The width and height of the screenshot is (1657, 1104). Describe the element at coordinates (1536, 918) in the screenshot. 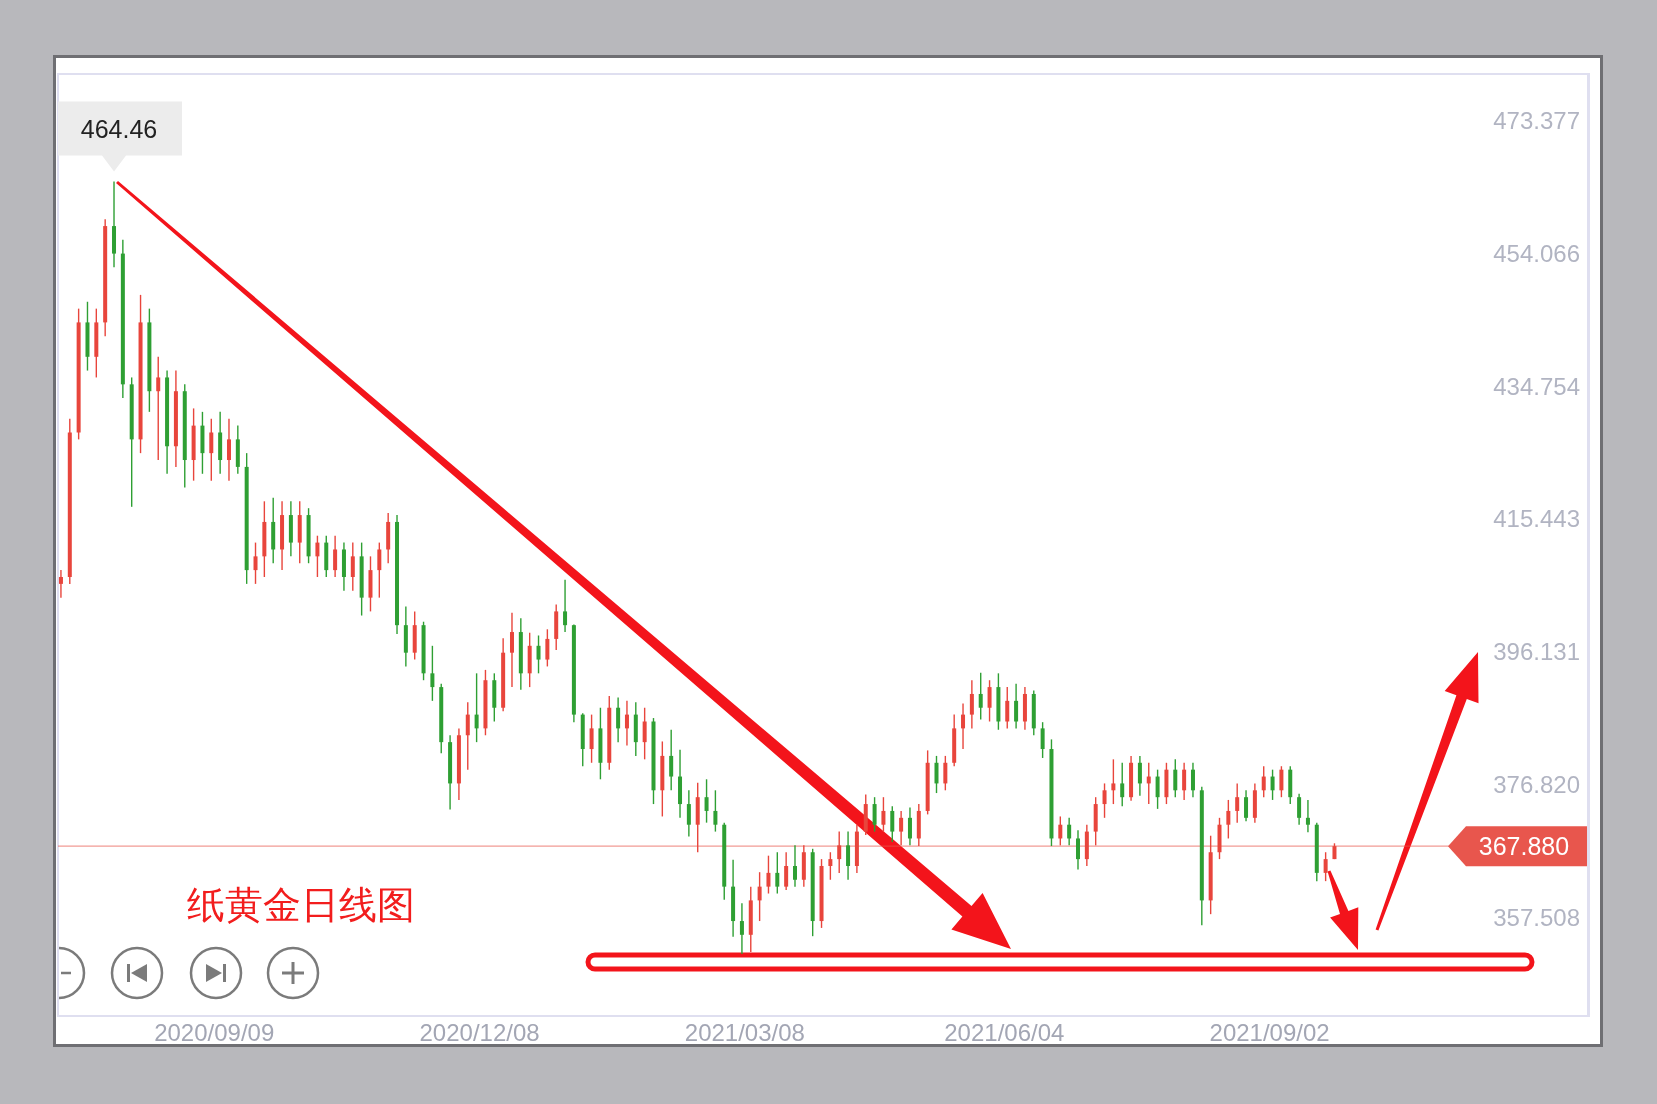

I see `y-tick-label: 357.508` at that location.